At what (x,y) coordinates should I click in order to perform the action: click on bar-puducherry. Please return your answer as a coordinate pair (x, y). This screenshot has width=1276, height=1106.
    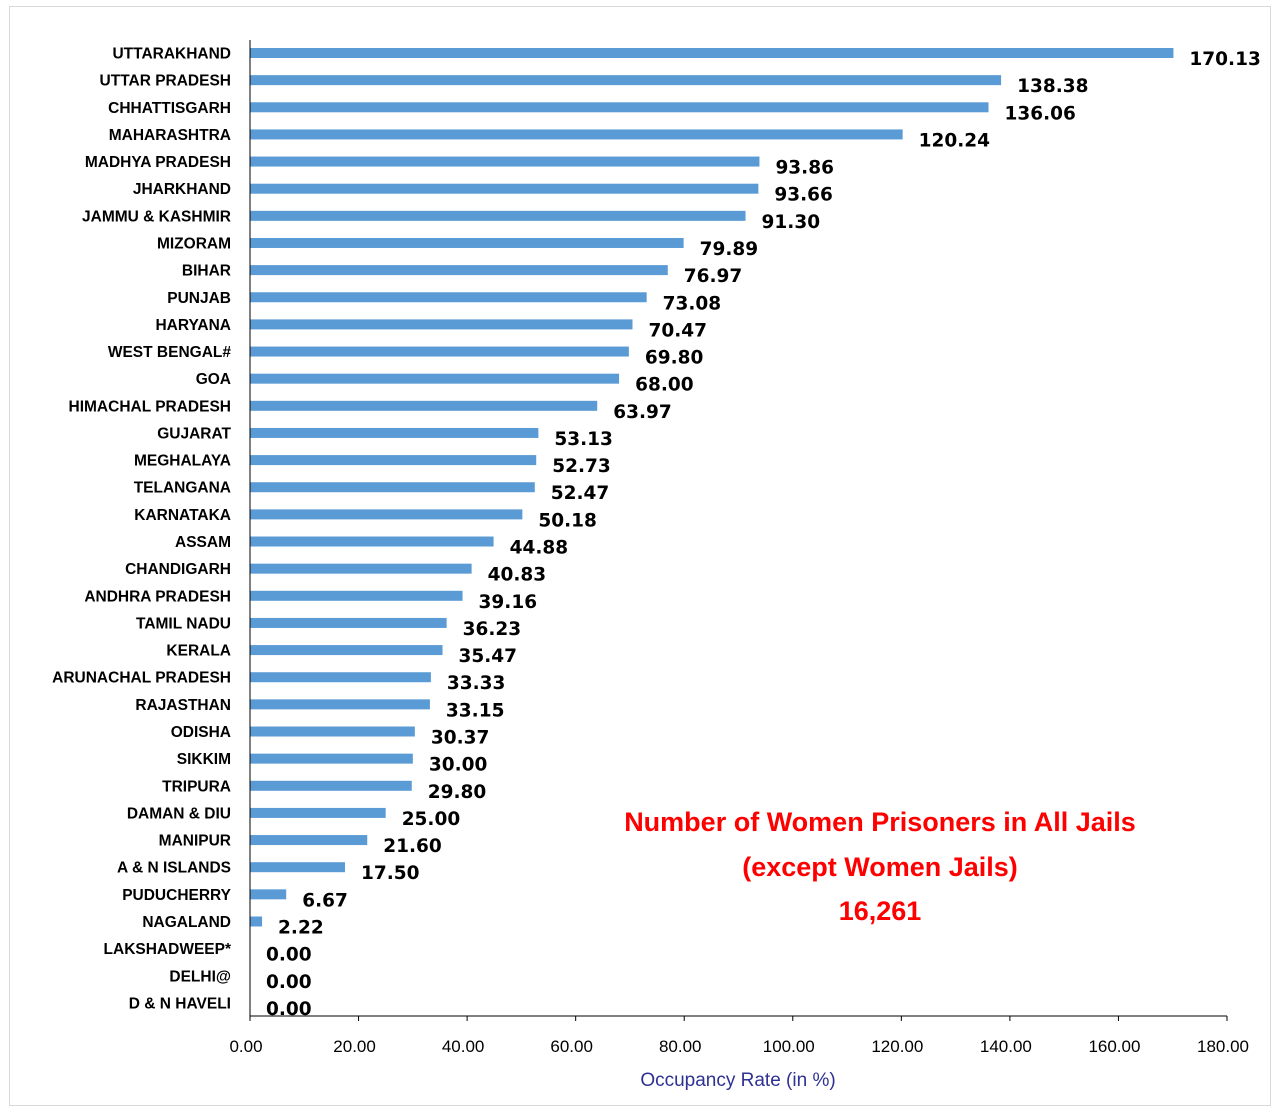
    Looking at the image, I should click on (268, 894).